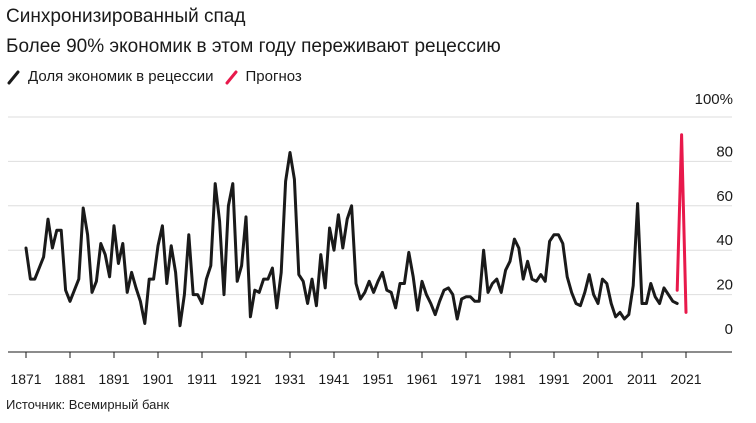  I want to click on x-tick-label-1921: 1921, so click(245, 379).